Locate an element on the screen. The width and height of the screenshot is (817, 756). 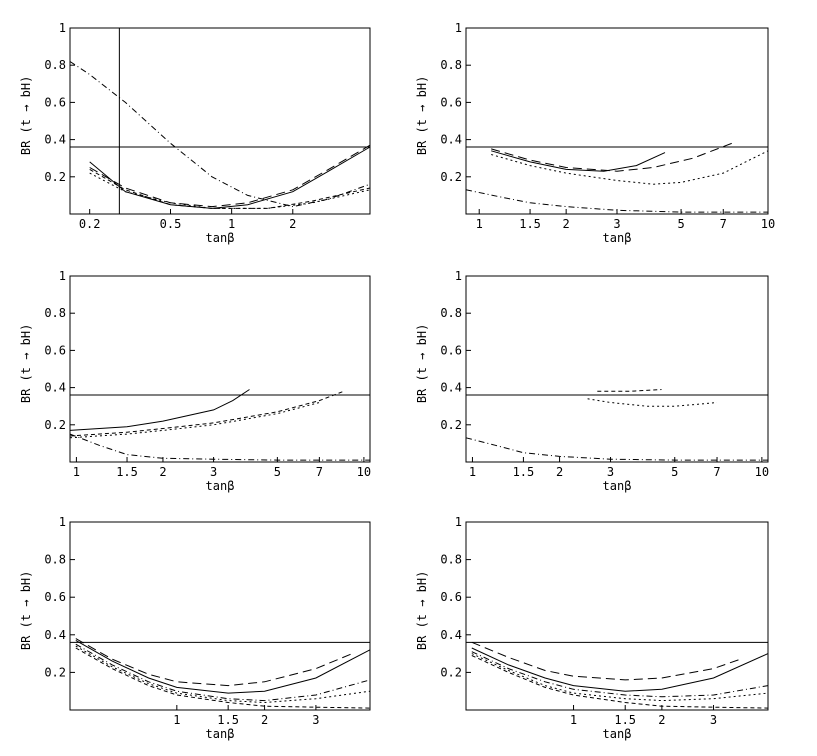
panel-bottom-right: 0.2 0.4 0.6 0.8 1 1 1.5 2 3 tanβ BR (t → bH) is located at coordinates (592, 628).